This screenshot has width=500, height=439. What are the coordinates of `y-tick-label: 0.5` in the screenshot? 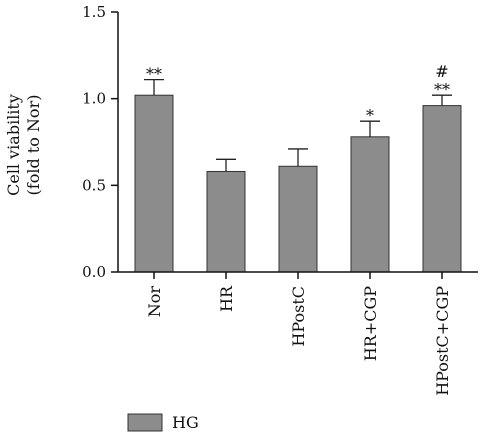 It's located at (94, 185).